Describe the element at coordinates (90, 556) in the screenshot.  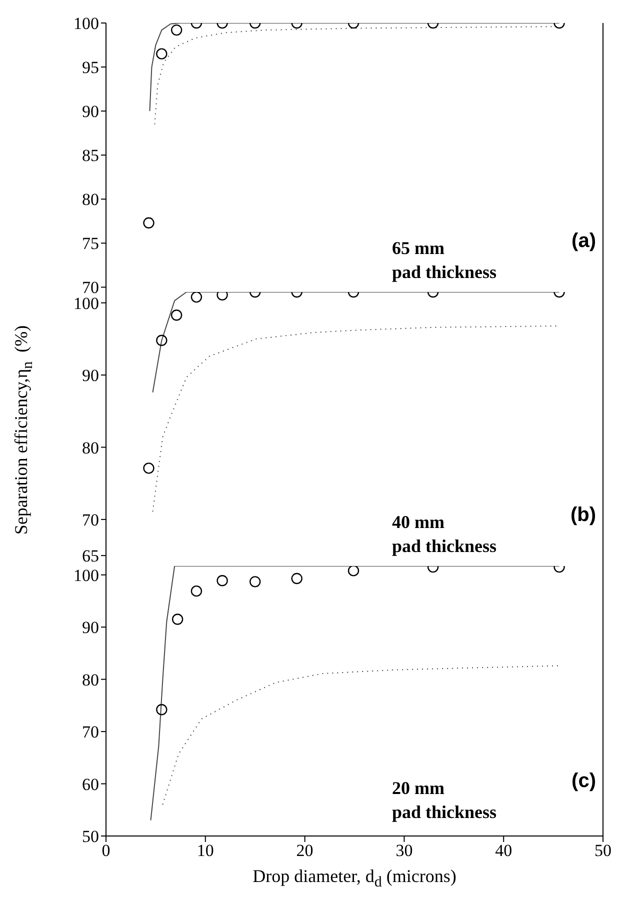
I see `y-tick-label: 65` at that location.